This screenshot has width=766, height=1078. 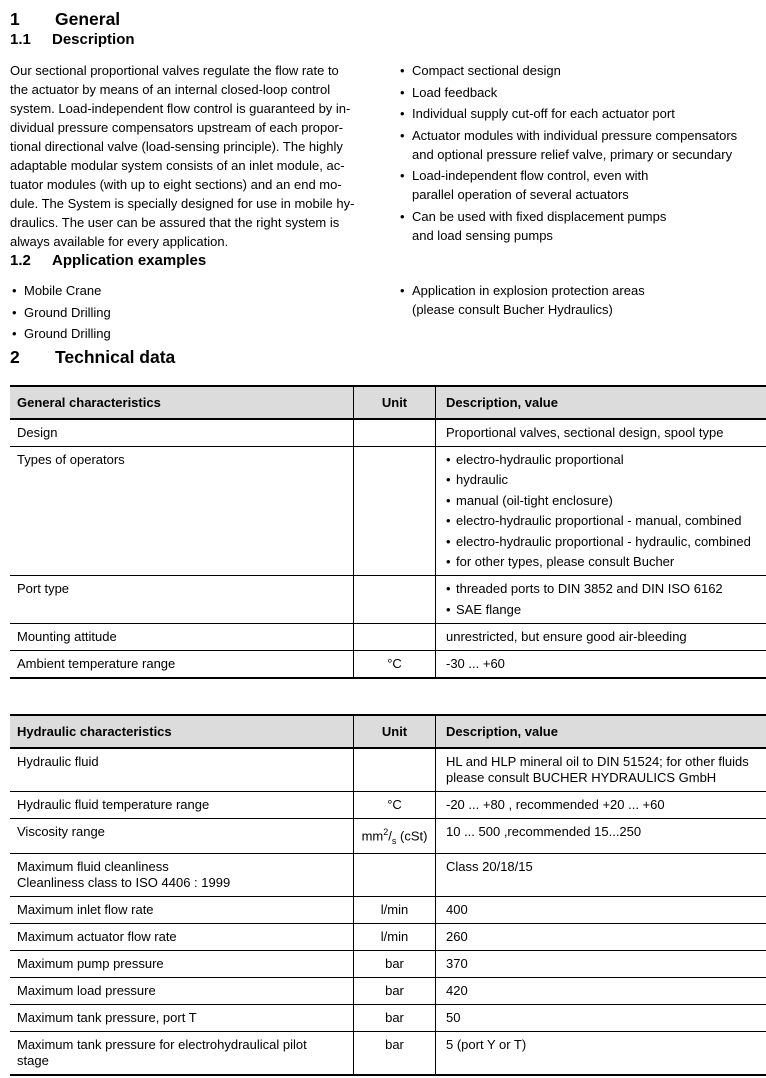 I want to click on table-row: Maximum pump pressure bar 370, so click(x=388, y=964).